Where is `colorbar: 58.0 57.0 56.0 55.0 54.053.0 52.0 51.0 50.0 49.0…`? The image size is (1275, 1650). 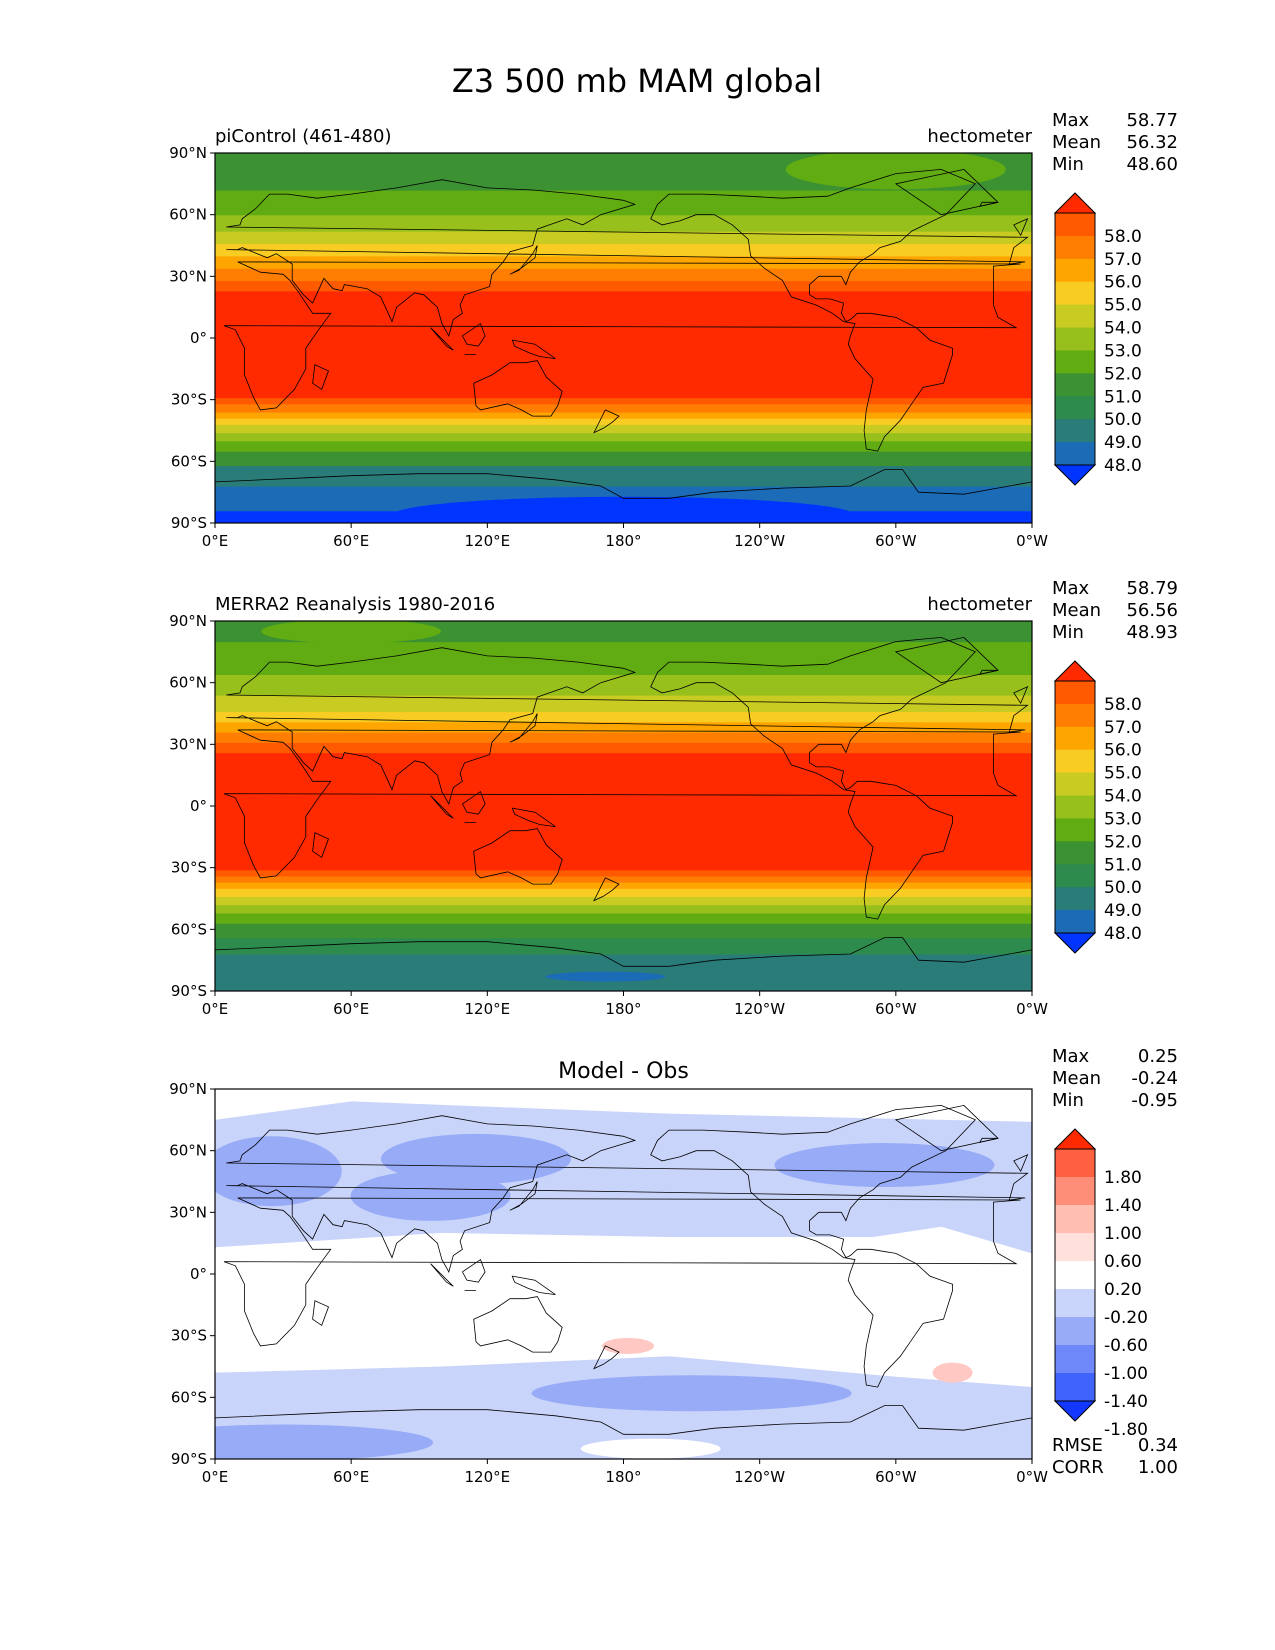
colorbar: 58.0 57.0 56.0 55.0 54.053.0 52.0 51.0 50.0 49.0… is located at coordinates (1097, 807).